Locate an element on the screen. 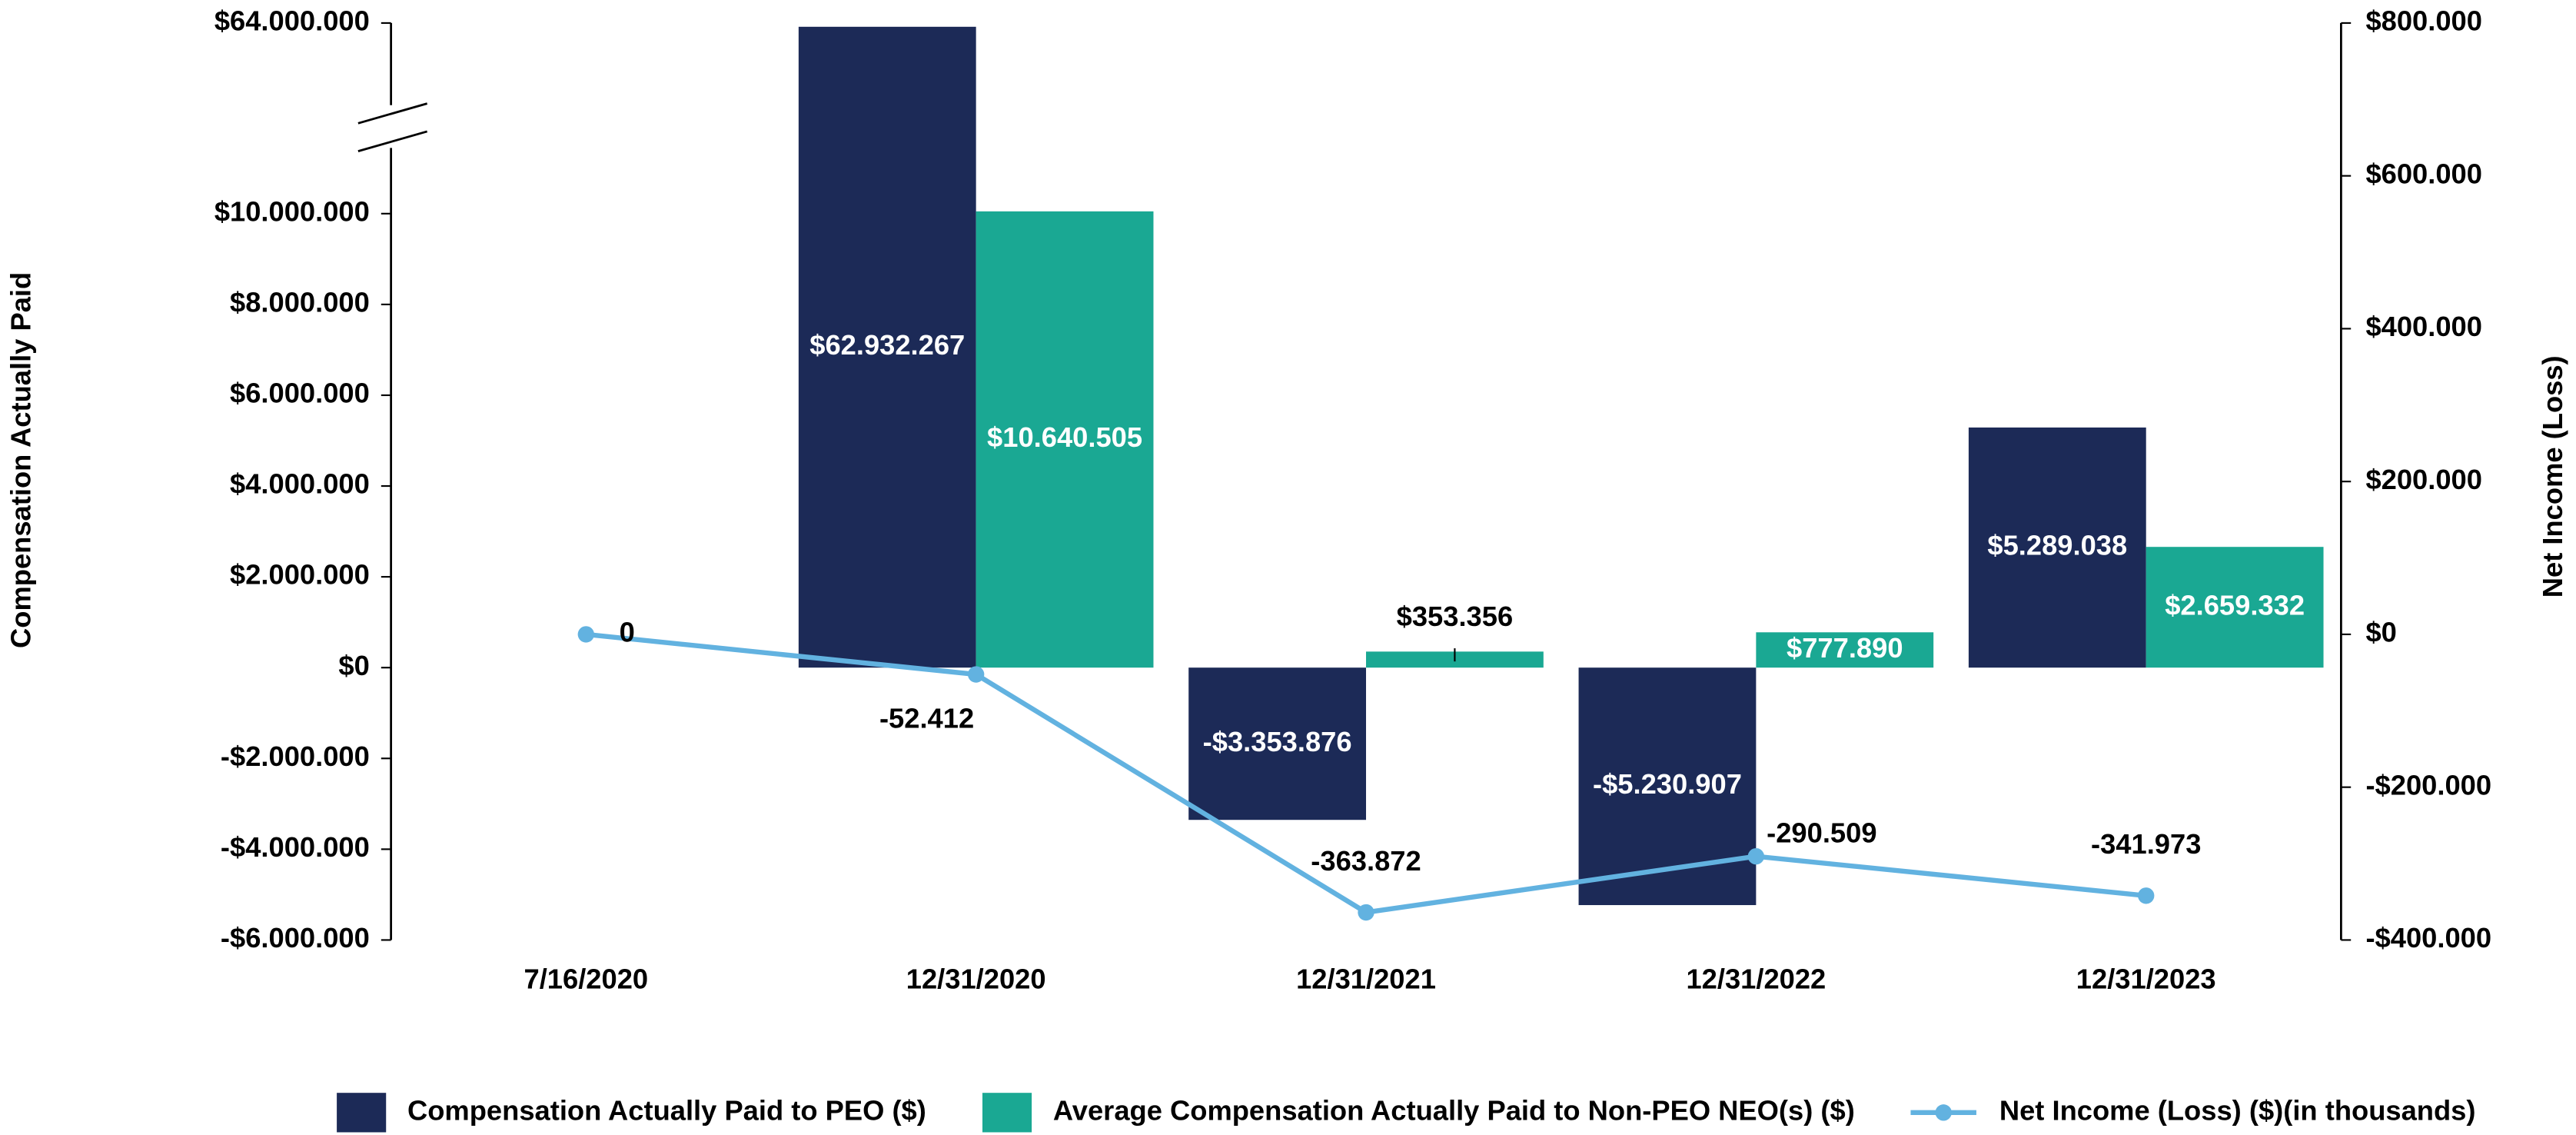 The height and width of the screenshot is (1135, 2576). data-label: $353.356 is located at coordinates (1455, 616).